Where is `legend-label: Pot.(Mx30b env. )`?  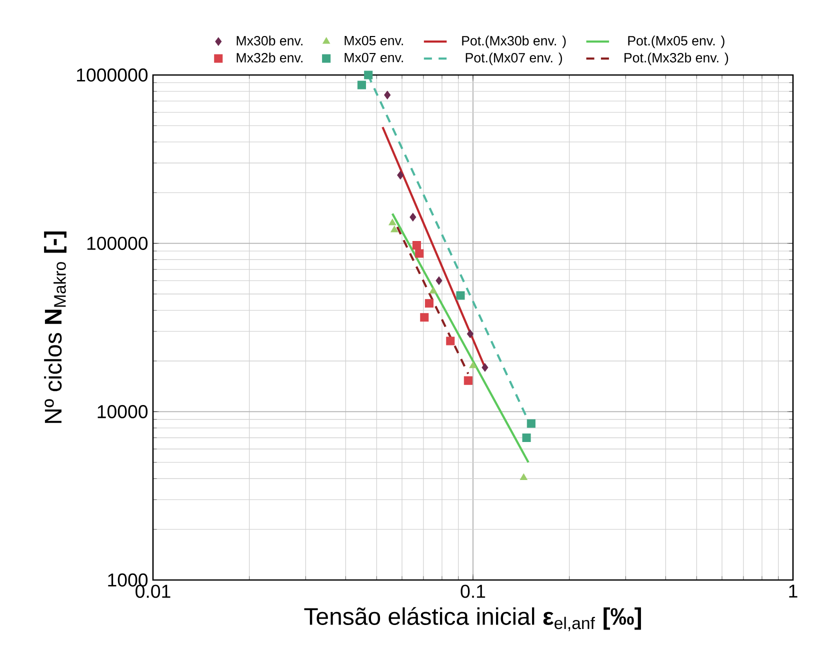 legend-label: Pot.(Mx30b env. ) is located at coordinates (514, 42).